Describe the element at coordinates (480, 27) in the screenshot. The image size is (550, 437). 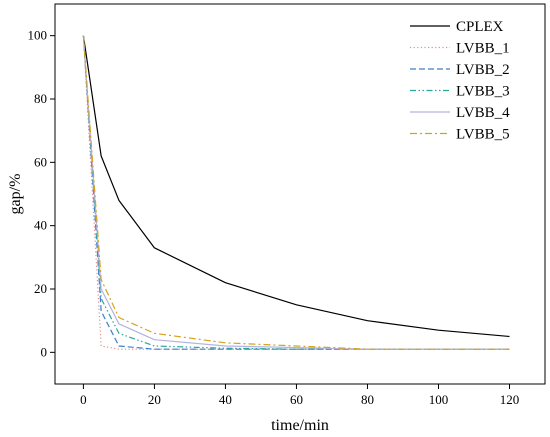
I see `legend-label-0: CPLEX` at that location.